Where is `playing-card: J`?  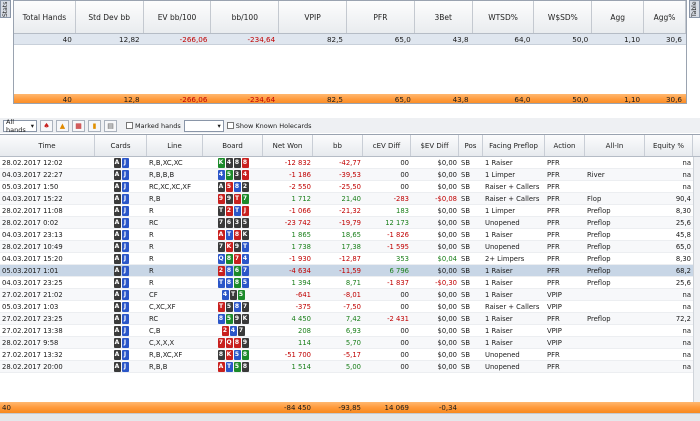
playing-card: J is located at coordinates (125, 306).